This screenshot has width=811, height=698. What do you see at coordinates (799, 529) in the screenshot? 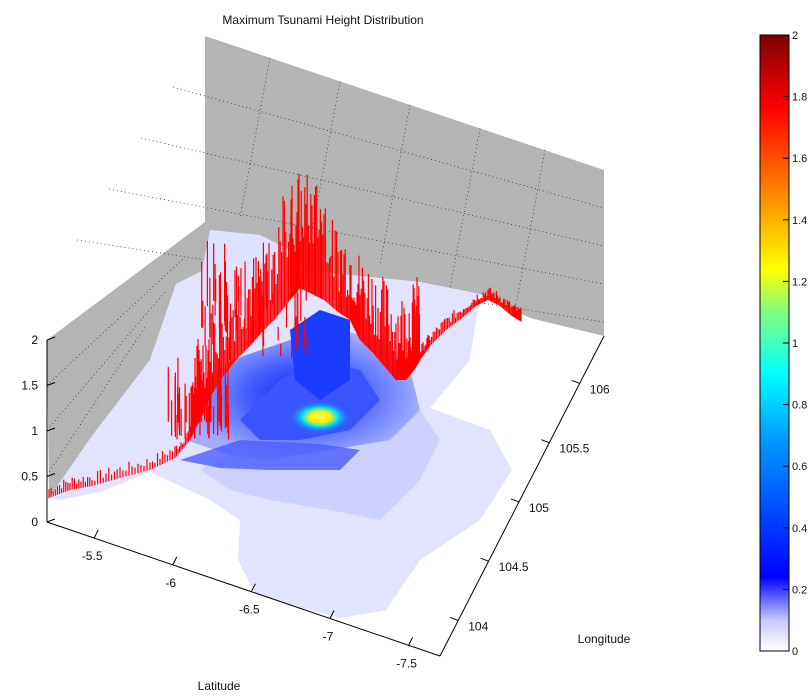
I see `colorbar-tick-label: 0.4` at bounding box center [799, 529].